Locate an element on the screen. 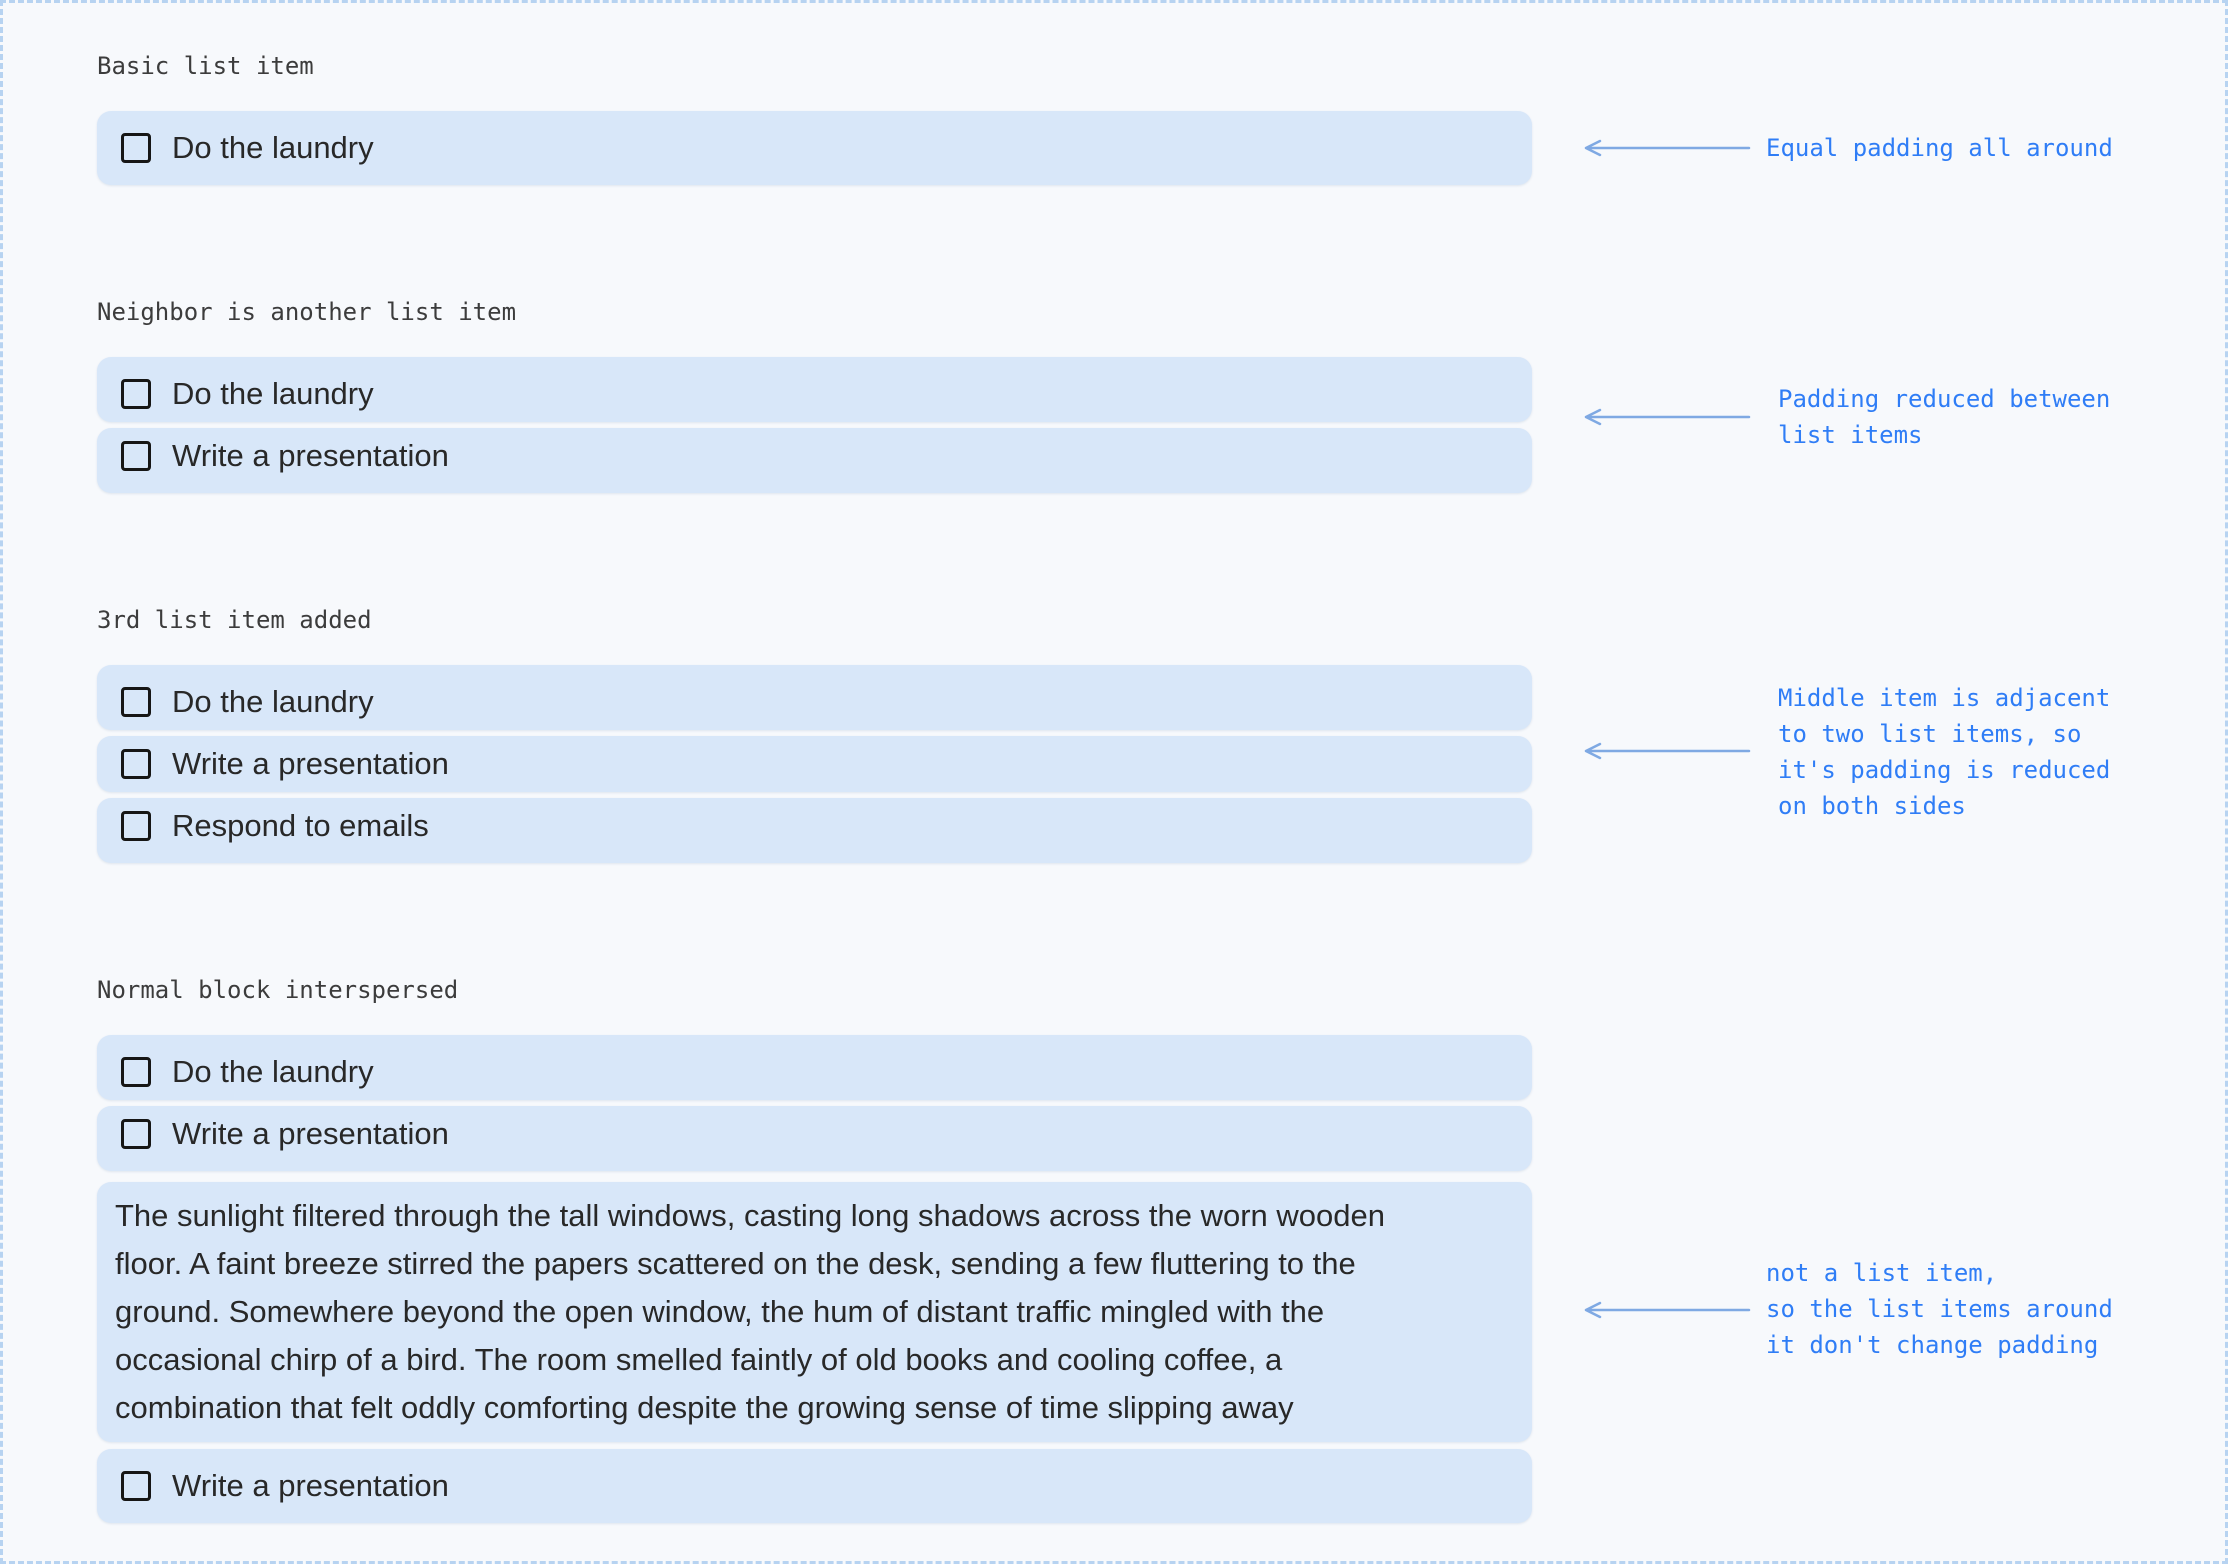 Image resolution: width=2228 pixels, height=1564 pixels. section: Basic list item Do the laundry is located at coordinates (814, 118).